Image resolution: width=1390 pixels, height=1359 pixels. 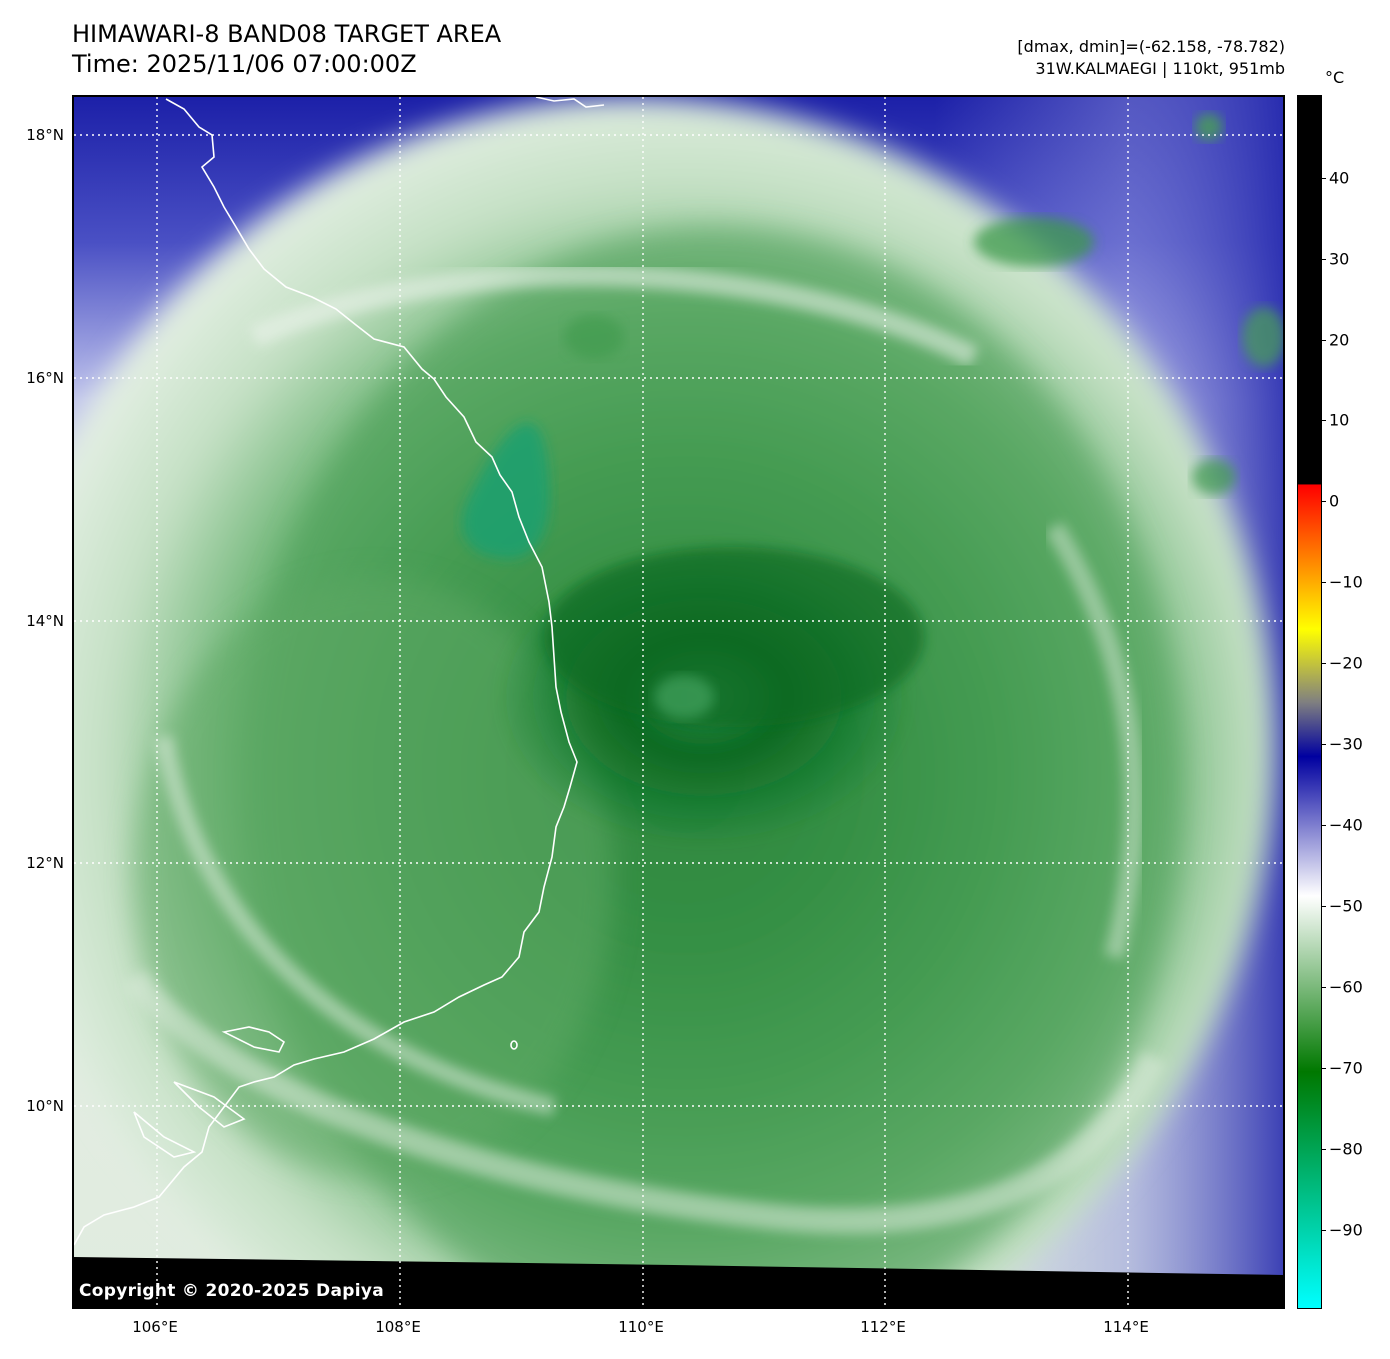 I want to click on colorbar-tick-label: −50, so click(x=1346, y=906).